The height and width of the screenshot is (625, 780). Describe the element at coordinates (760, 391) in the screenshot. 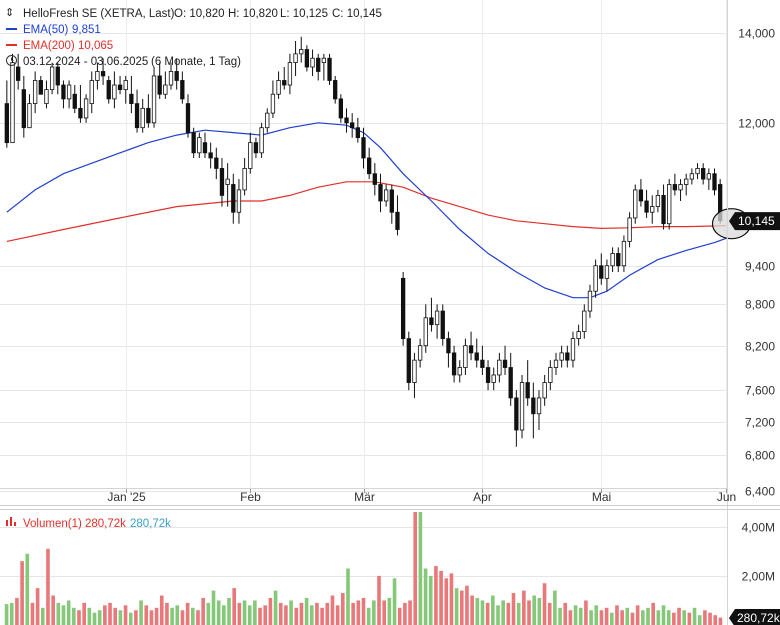

I see `price-tick-label: 7,600` at that location.